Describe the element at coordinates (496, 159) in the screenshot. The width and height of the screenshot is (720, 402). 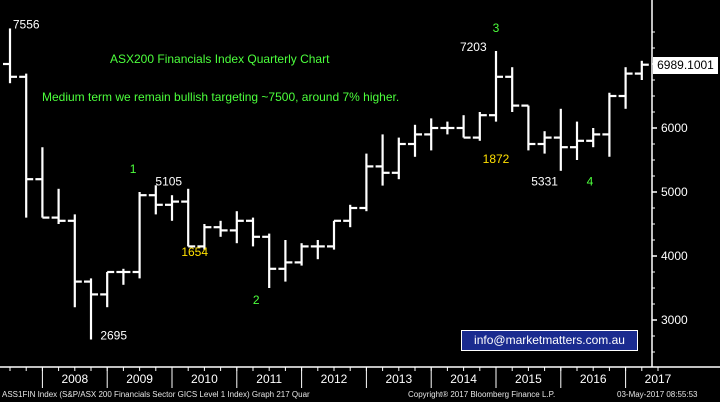
I see `annotation-label: 1872` at that location.